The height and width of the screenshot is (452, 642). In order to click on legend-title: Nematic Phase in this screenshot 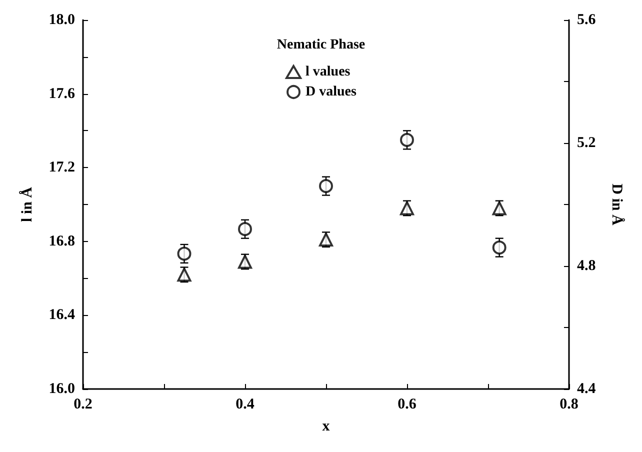, I will do `click(321, 45)`.